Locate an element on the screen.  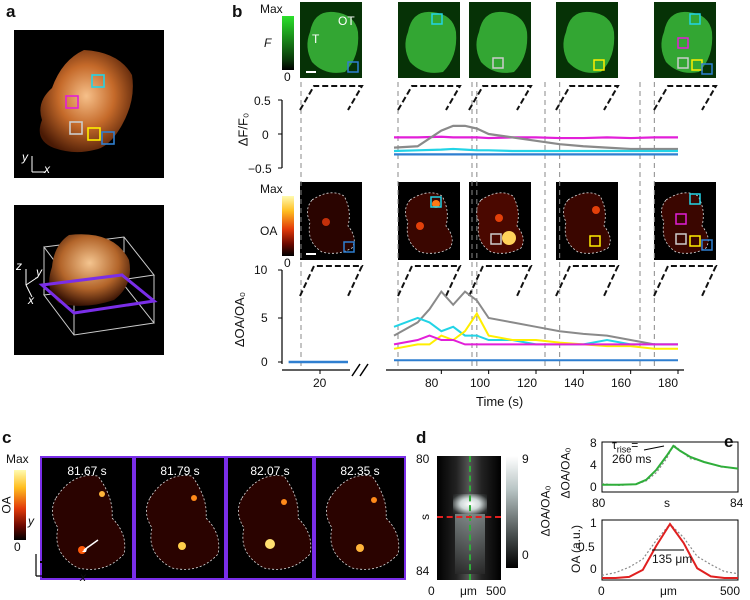
fish-3d-box-render is located at coordinates (91, 285).